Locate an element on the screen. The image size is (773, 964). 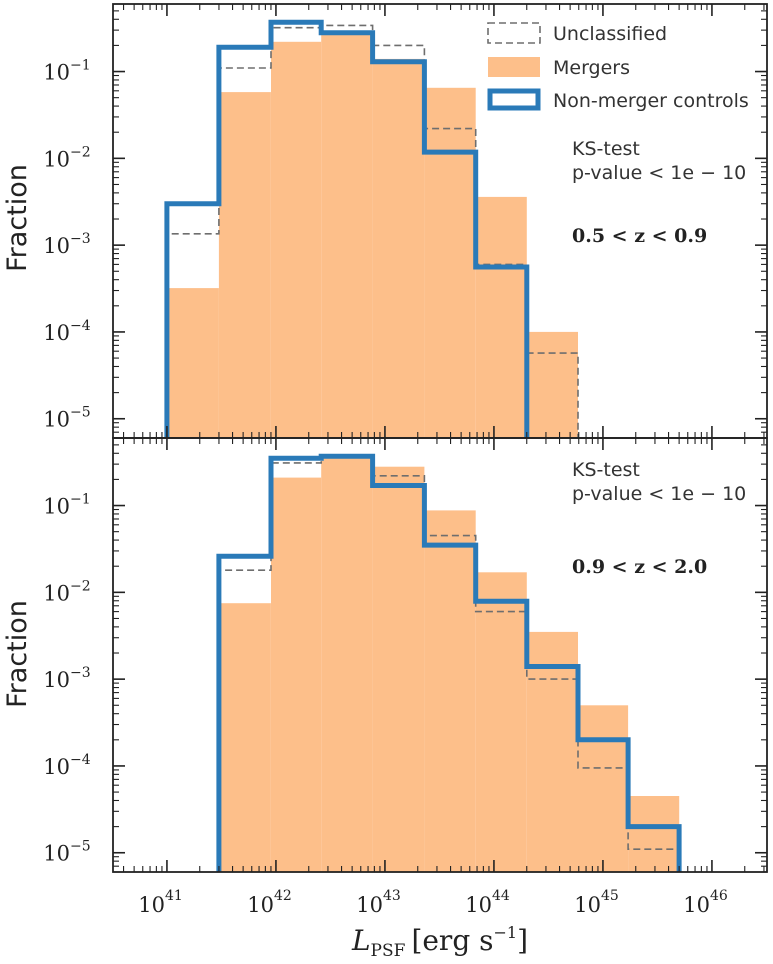
legend-label-controls: Non-merger controls is located at coordinates (651, 101).